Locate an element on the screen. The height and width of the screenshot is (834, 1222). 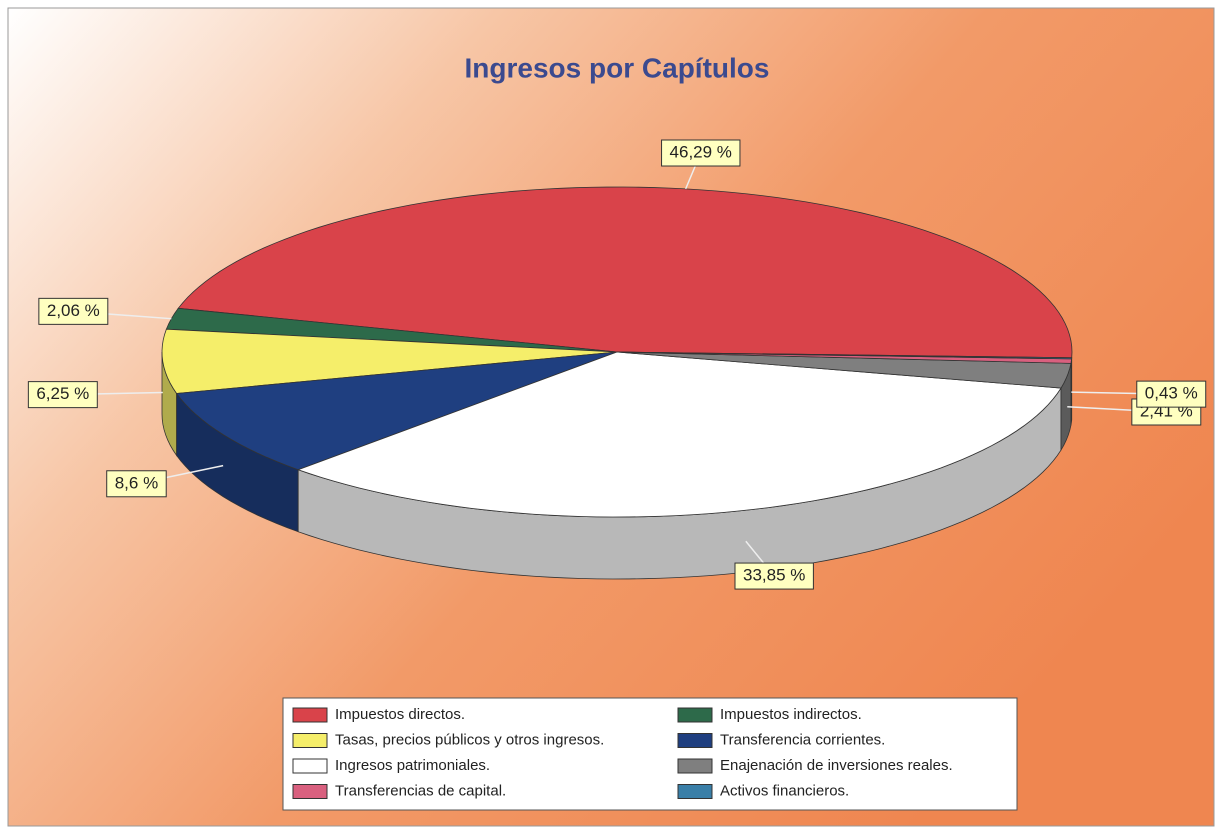
data-label: 8,6 % is located at coordinates (136, 482).